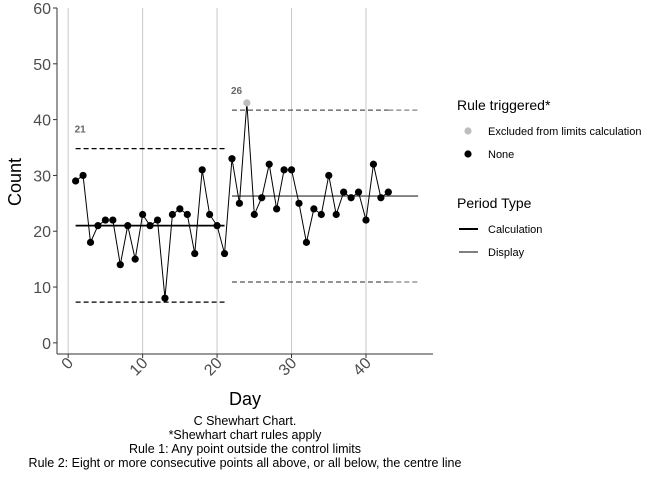 This screenshot has width=672, height=480. Describe the element at coordinates (247, 103) in the screenshot. I see `data-point-excluded` at that location.